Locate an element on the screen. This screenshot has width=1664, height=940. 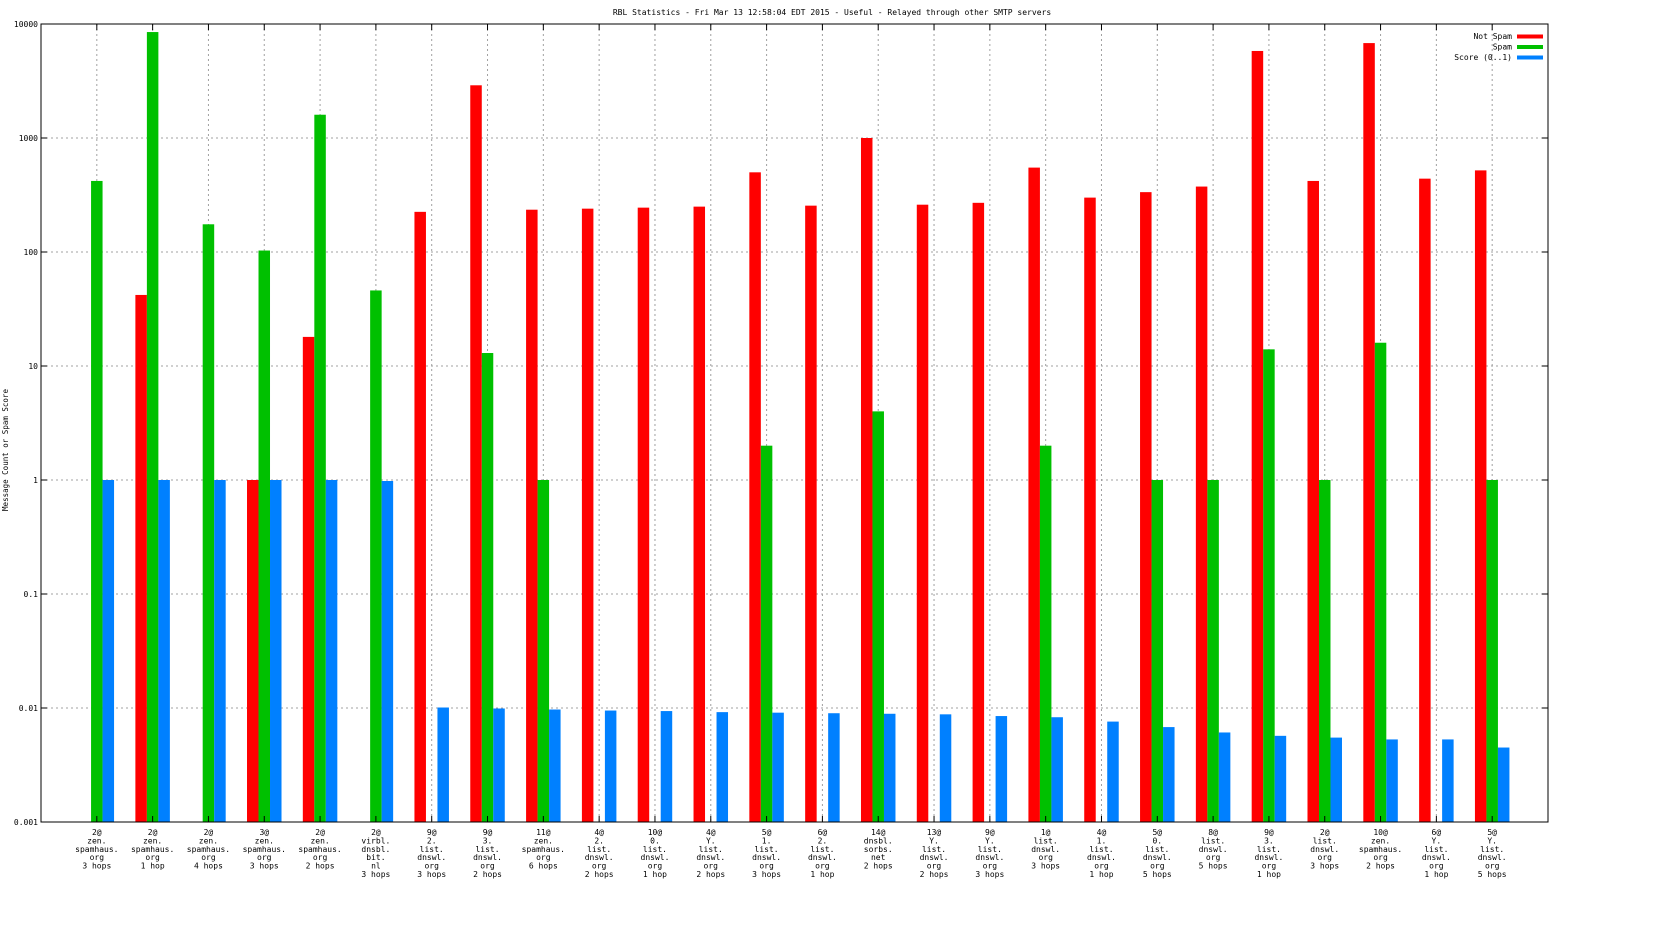
x-tick-label: 9@ 2. list. dnswl. org 3 hops is located at coordinates (431, 853).